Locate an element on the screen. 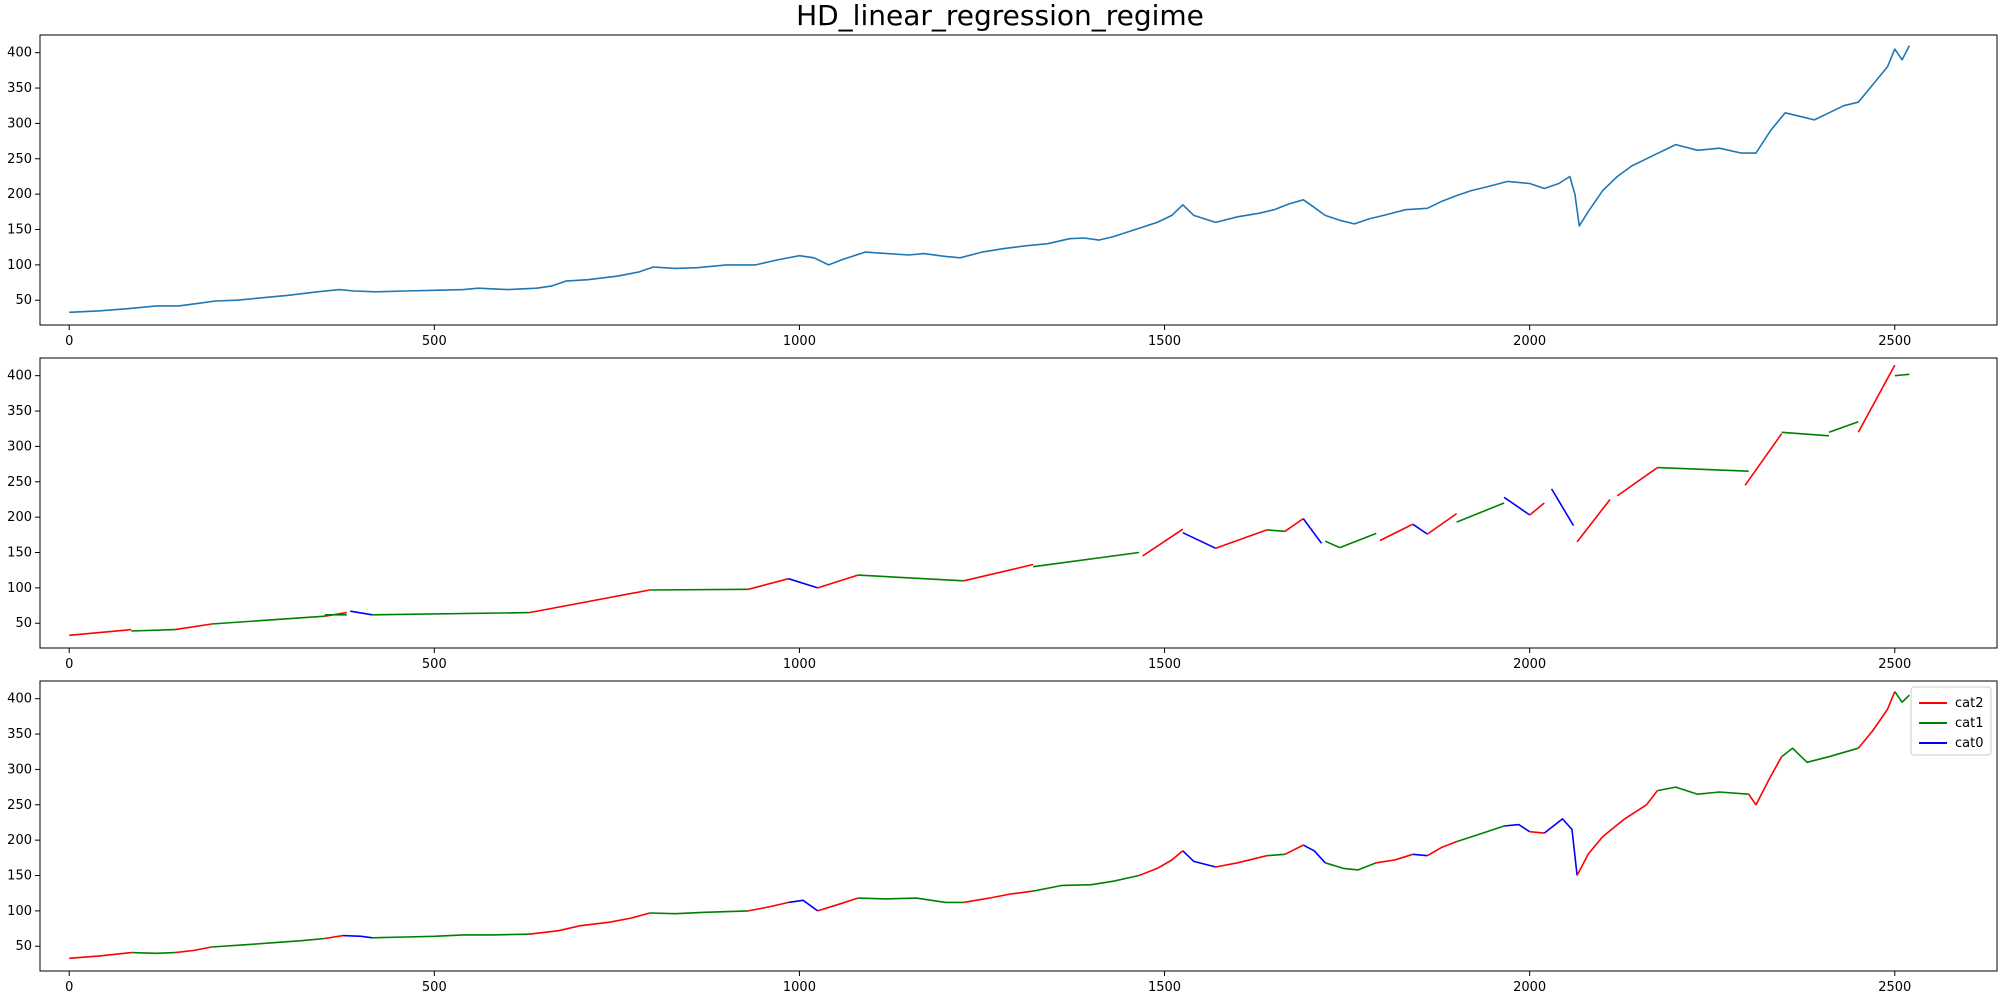 This screenshot has height=1000, width=2000. legend-label-cat2: cat2 is located at coordinates (1969, 703).